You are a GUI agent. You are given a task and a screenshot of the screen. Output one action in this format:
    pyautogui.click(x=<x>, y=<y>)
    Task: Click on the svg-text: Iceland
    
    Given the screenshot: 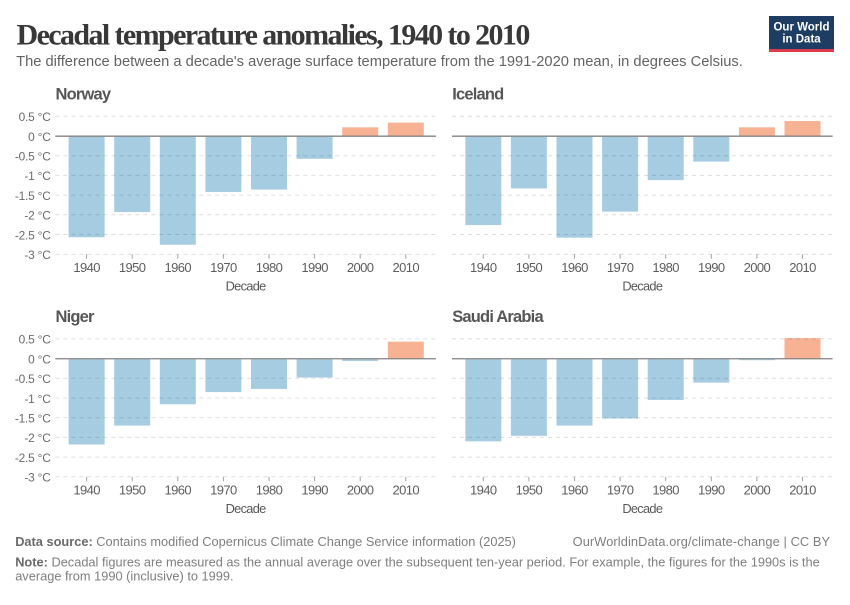 What is the action you would take?
    pyautogui.click(x=477, y=94)
    